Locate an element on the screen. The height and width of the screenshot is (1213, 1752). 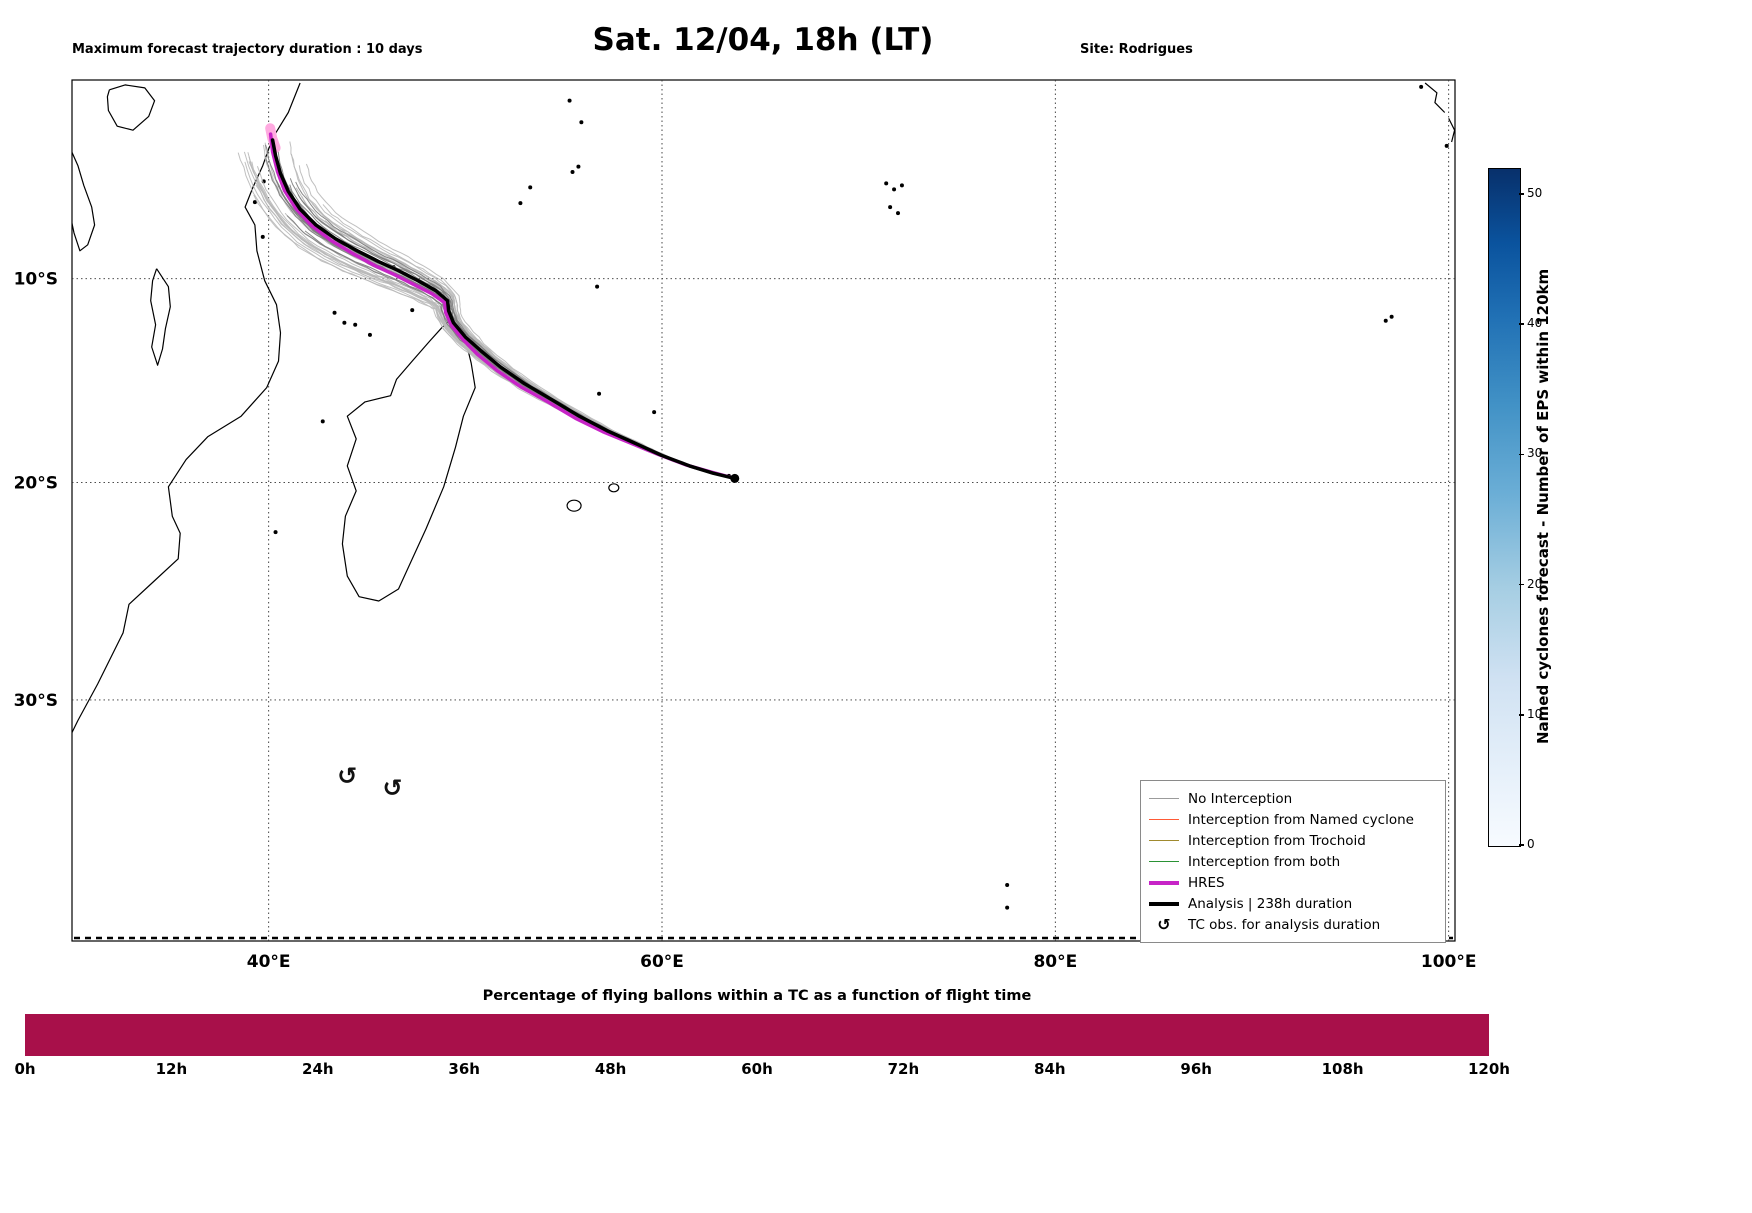
legend-item: Interception from Named cyclone is located at coordinates (1292, 819).